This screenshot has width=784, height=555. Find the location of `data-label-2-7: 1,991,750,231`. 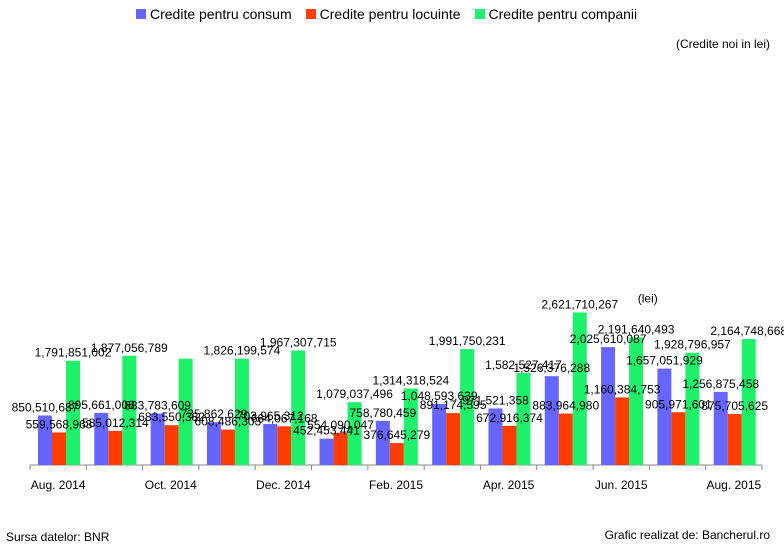

data-label-2-7: 1,991,750,231 is located at coordinates (467, 341).